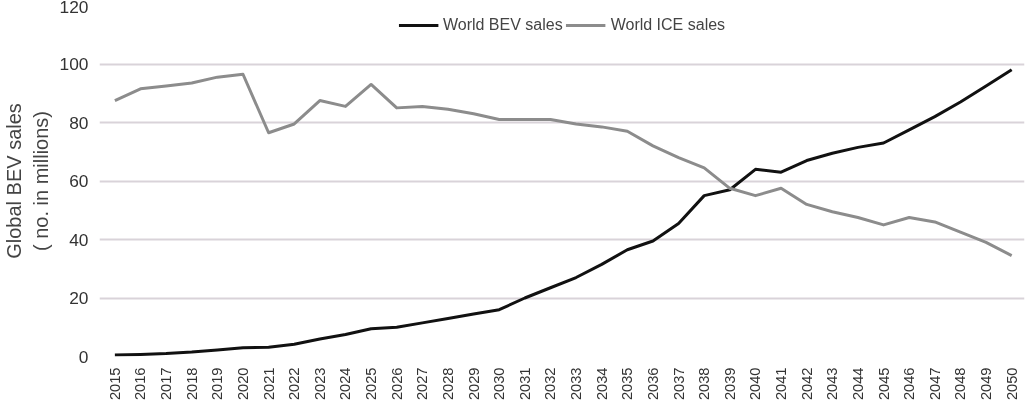 This screenshot has height=403, width=1029. Describe the element at coordinates (371, 384) in the screenshot. I see `x-tick-label: 2025` at that location.